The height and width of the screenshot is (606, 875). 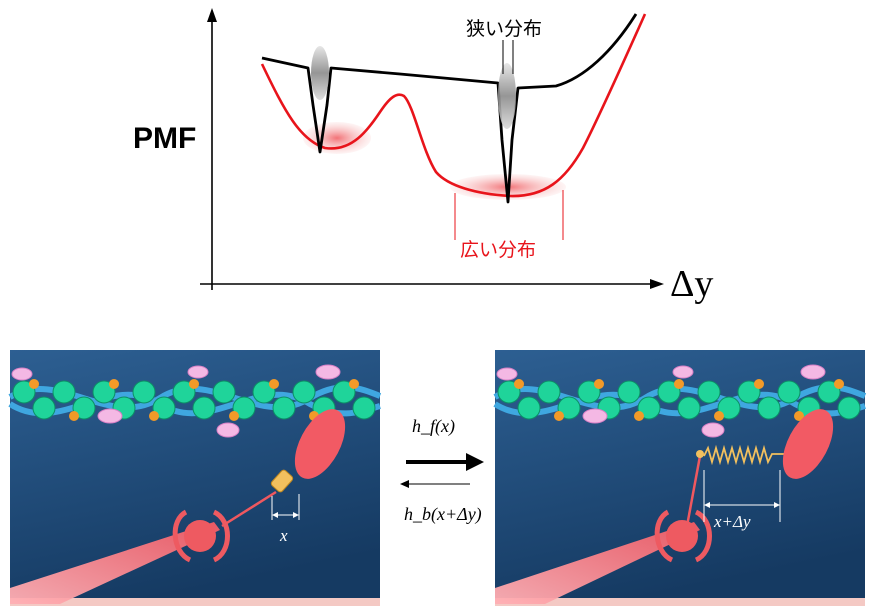 I want to click on transition-arrows, so click(x=442, y=470).